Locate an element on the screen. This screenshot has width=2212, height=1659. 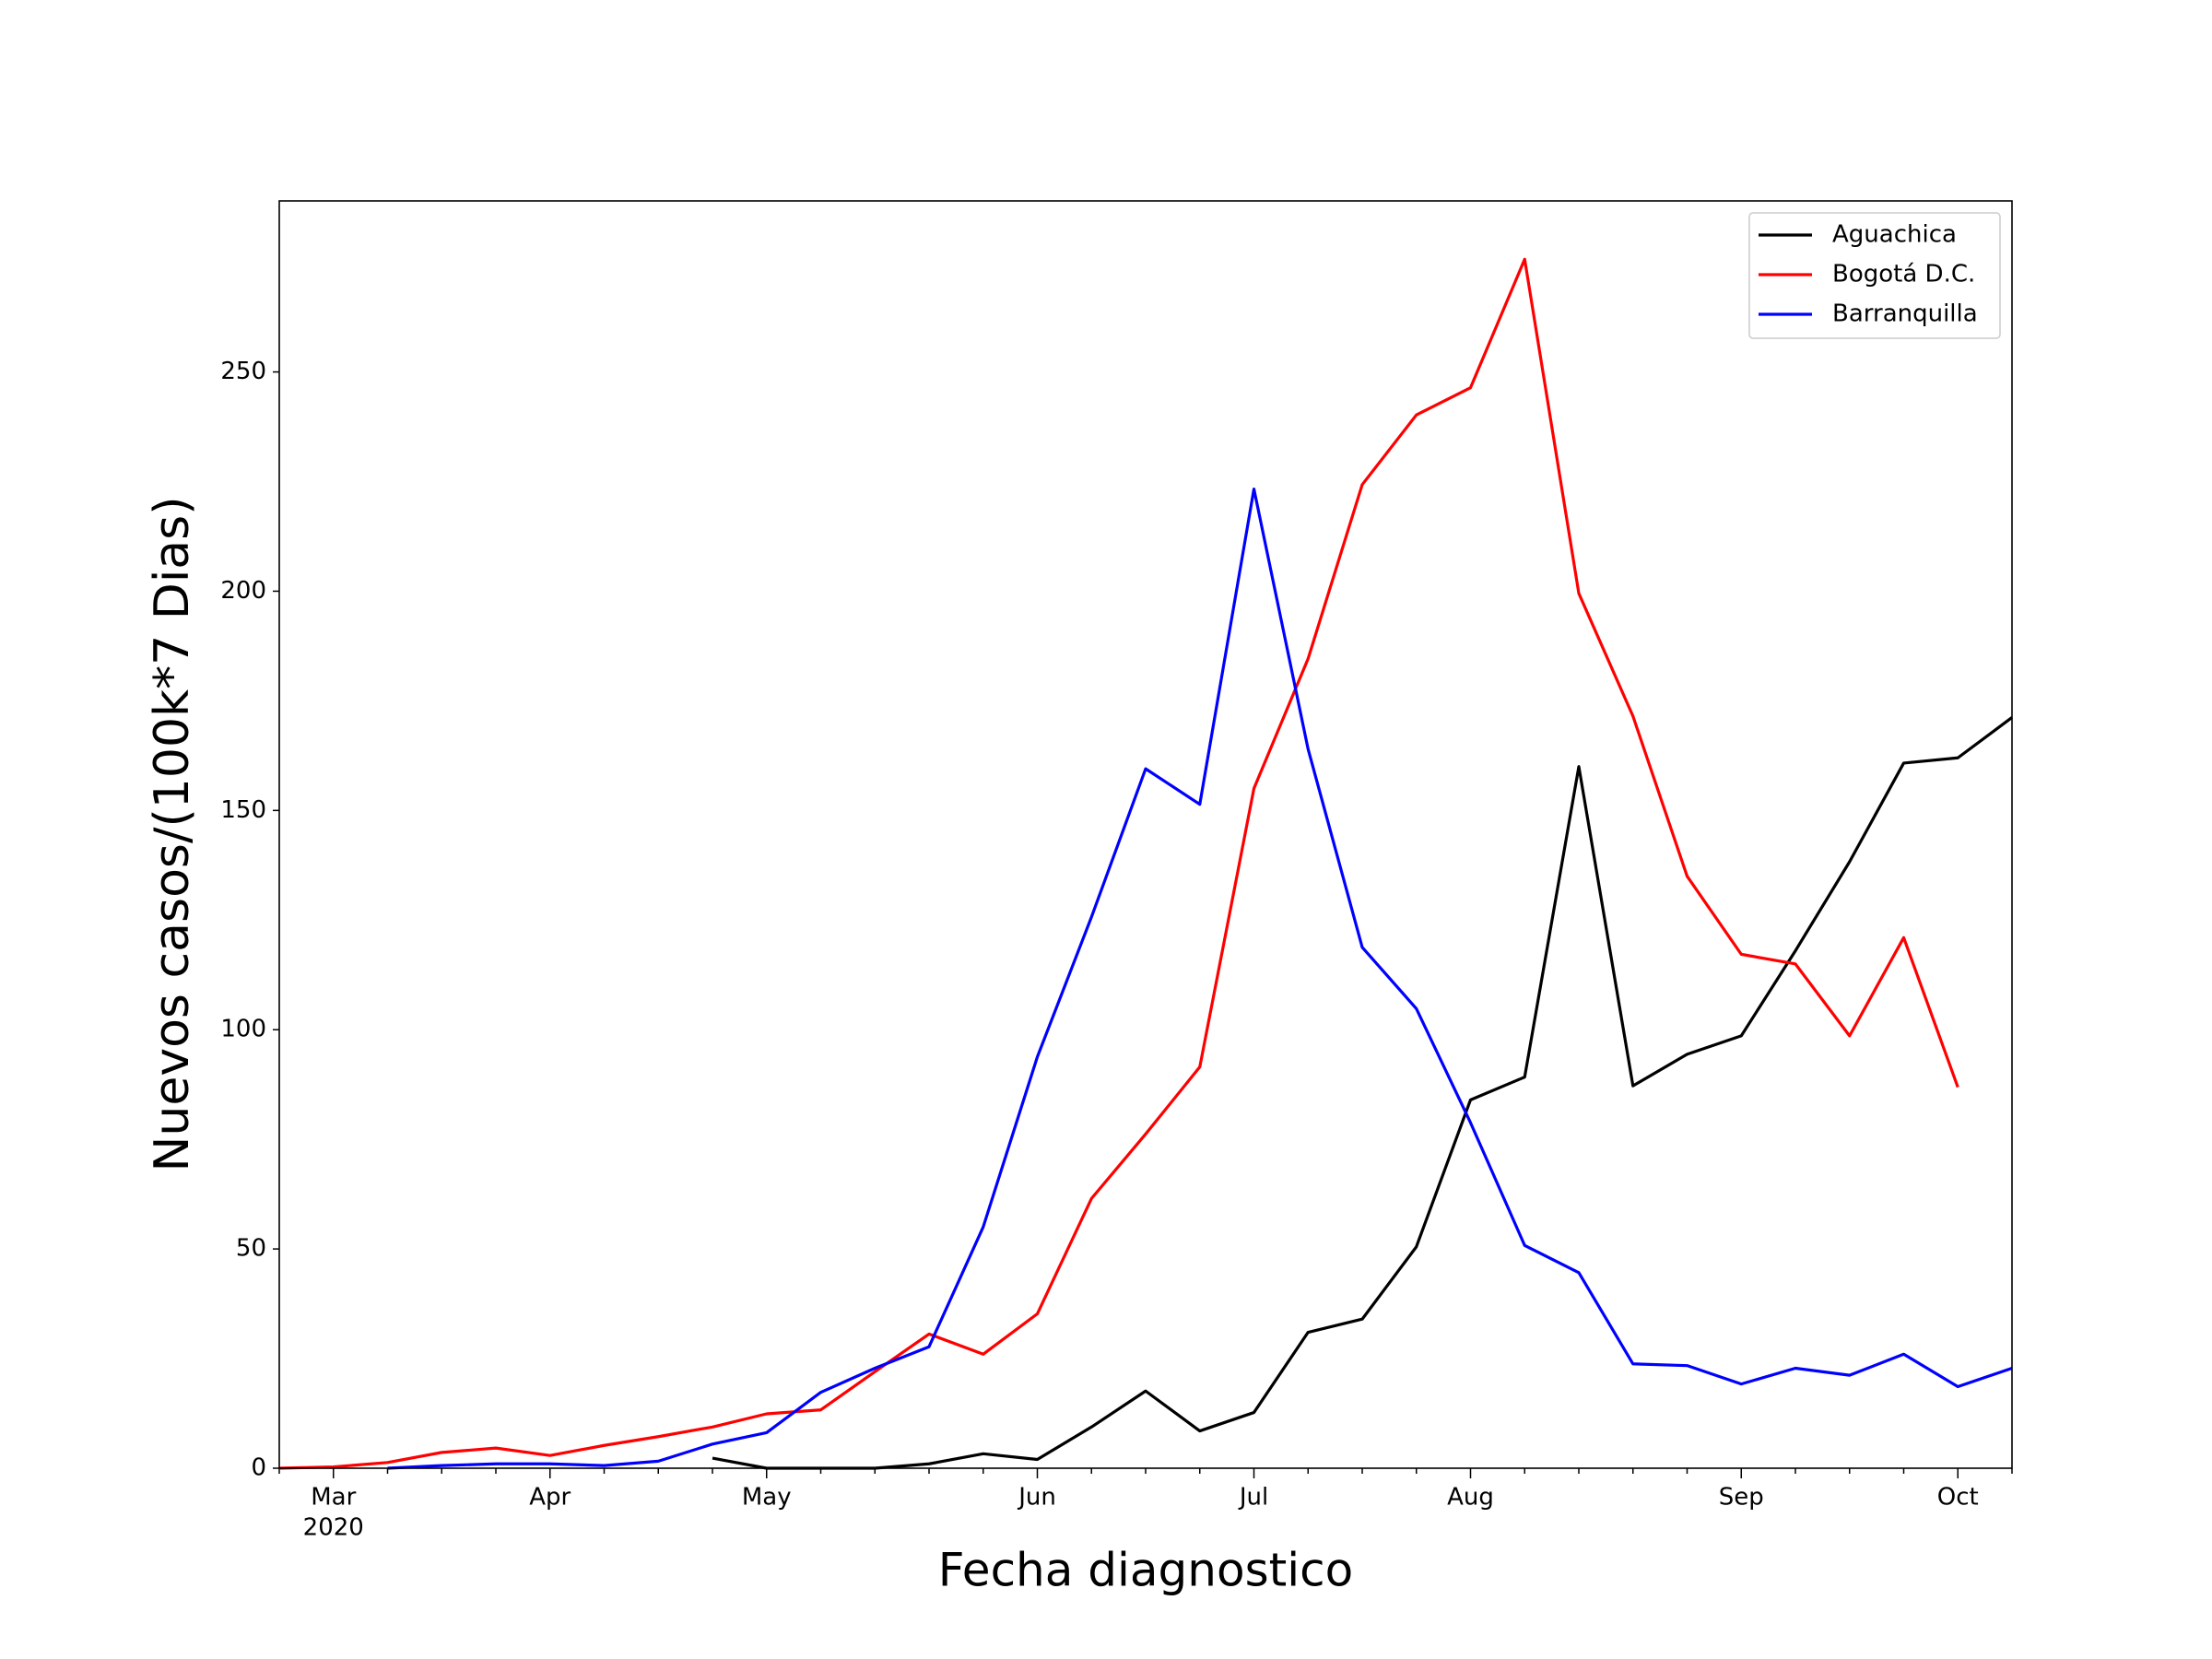
x-tick-label: May is located at coordinates (767, 1498).